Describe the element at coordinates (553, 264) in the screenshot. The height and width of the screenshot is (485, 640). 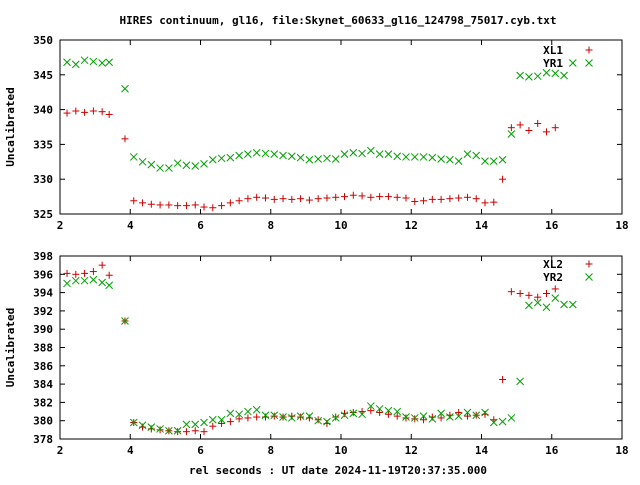
I see `bottom-legend-label-xl2: XL2` at that location.